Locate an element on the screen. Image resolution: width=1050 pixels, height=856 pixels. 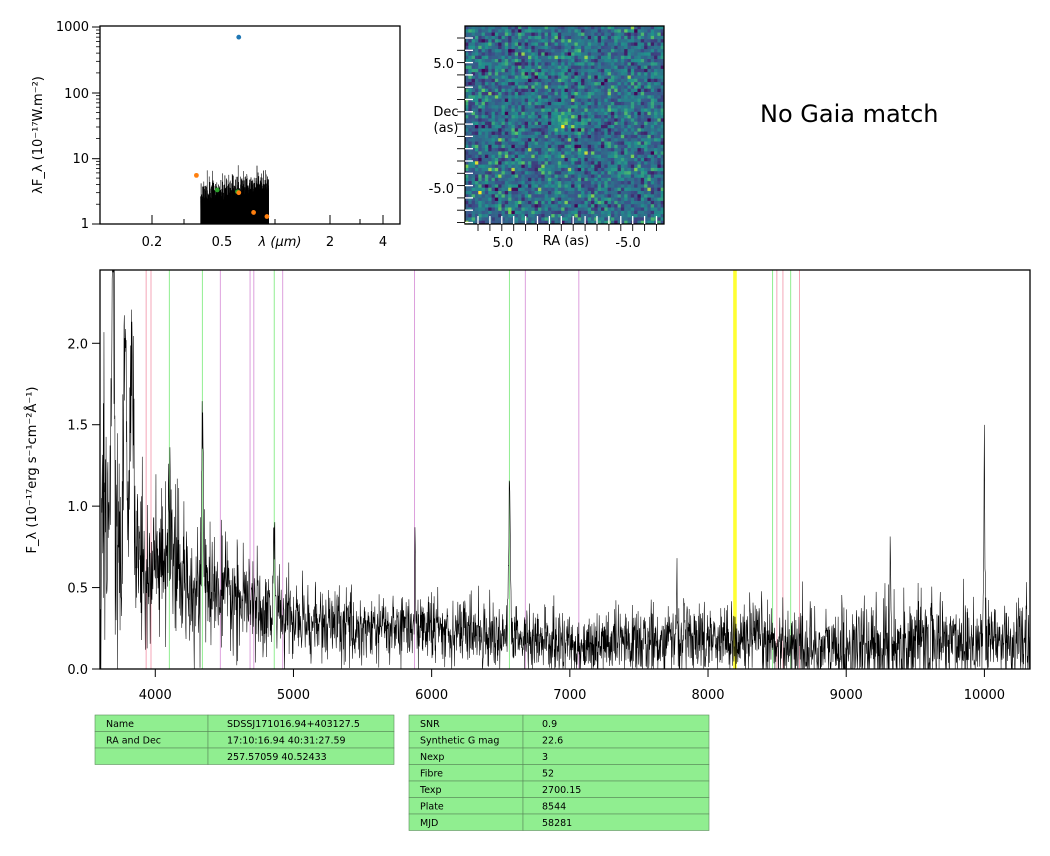
table-cell-label: Plate is located at coordinates (432, 806).